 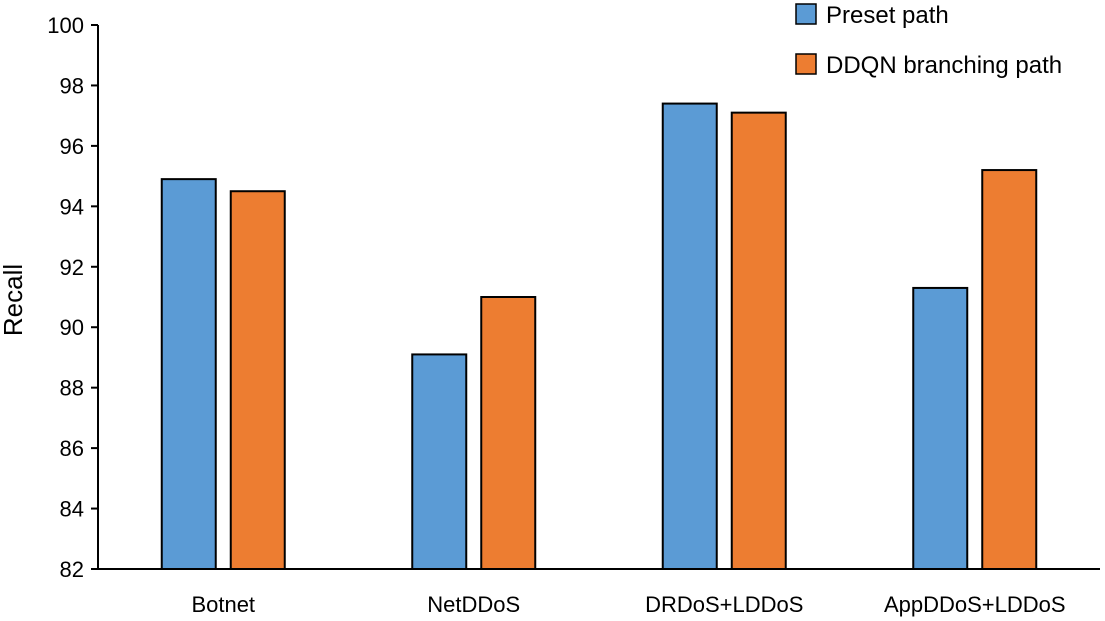 What do you see at coordinates (689, 336) in the screenshot?
I see `bar-preset-path-drdos-lddos` at bounding box center [689, 336].